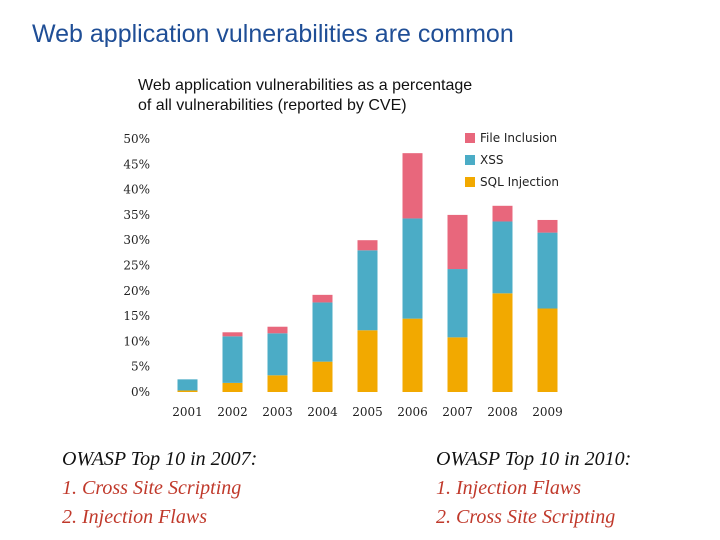 The image size is (720, 540). I want to click on y-axis: 0% 5% 10% 15% 20% 25% 30% 35% 40% 45% 50%, so click(136, 265).